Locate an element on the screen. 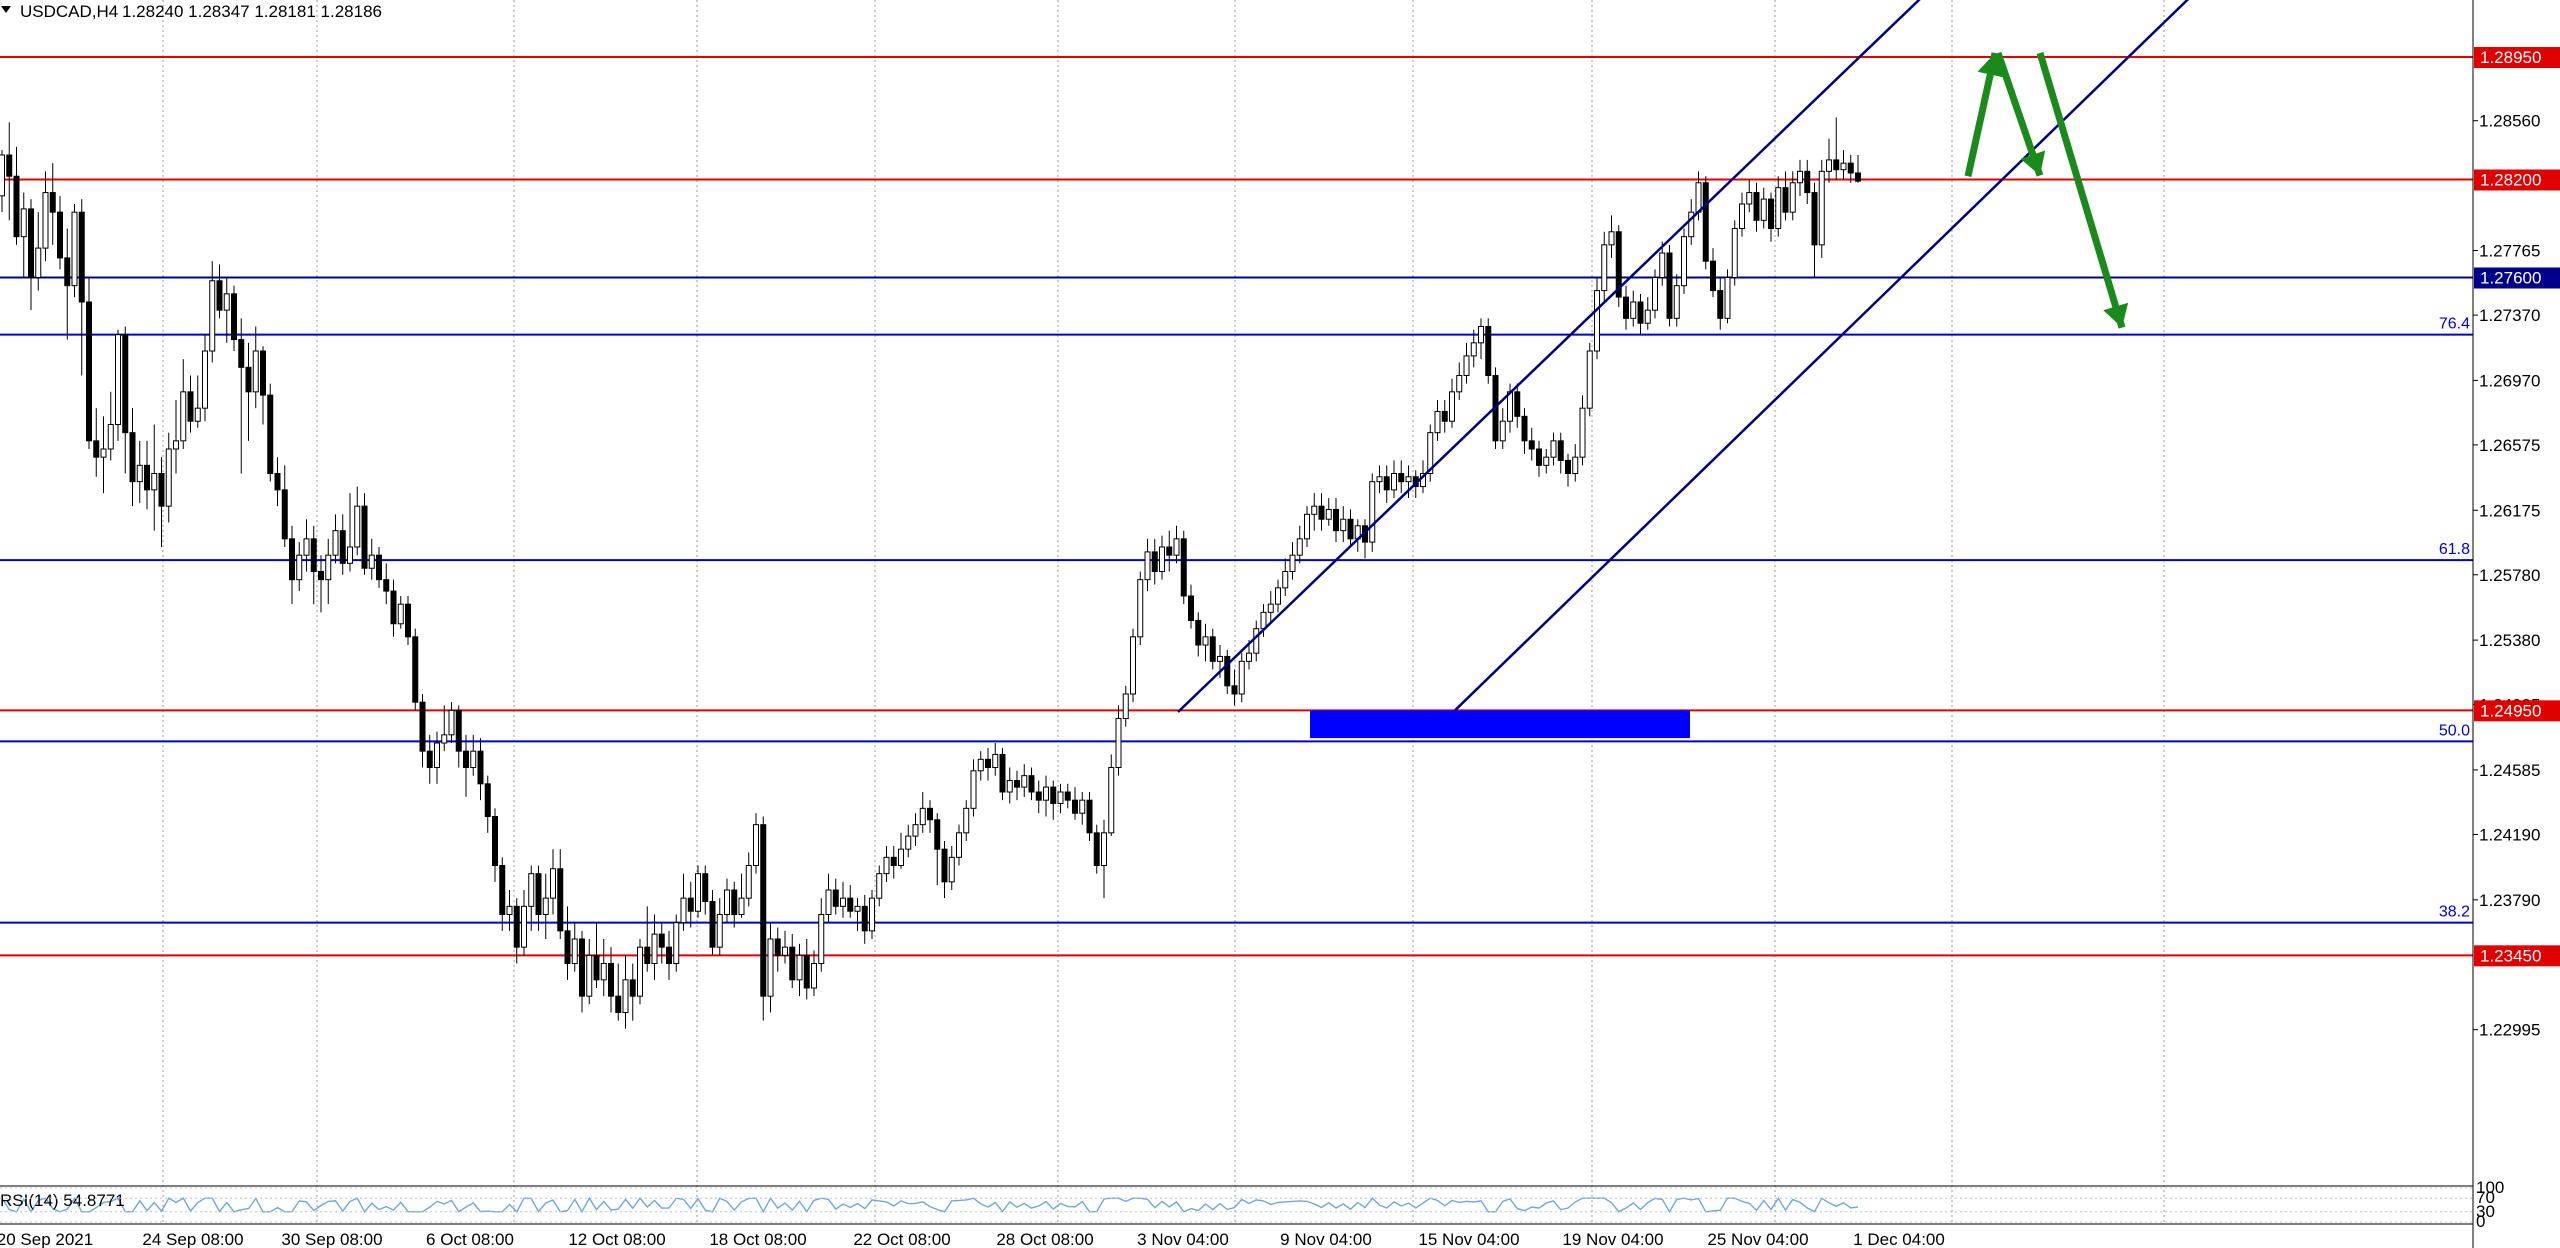 Image resolution: width=2560 pixels, height=1248 pixels. demand-zone is located at coordinates (1500, 724).